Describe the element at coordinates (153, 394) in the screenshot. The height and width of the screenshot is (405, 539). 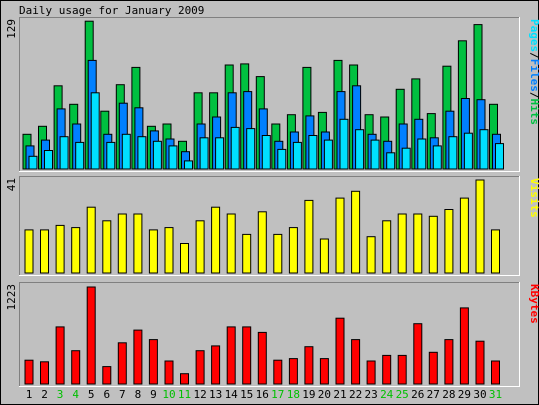
I see `day-label-9: 9` at that location.